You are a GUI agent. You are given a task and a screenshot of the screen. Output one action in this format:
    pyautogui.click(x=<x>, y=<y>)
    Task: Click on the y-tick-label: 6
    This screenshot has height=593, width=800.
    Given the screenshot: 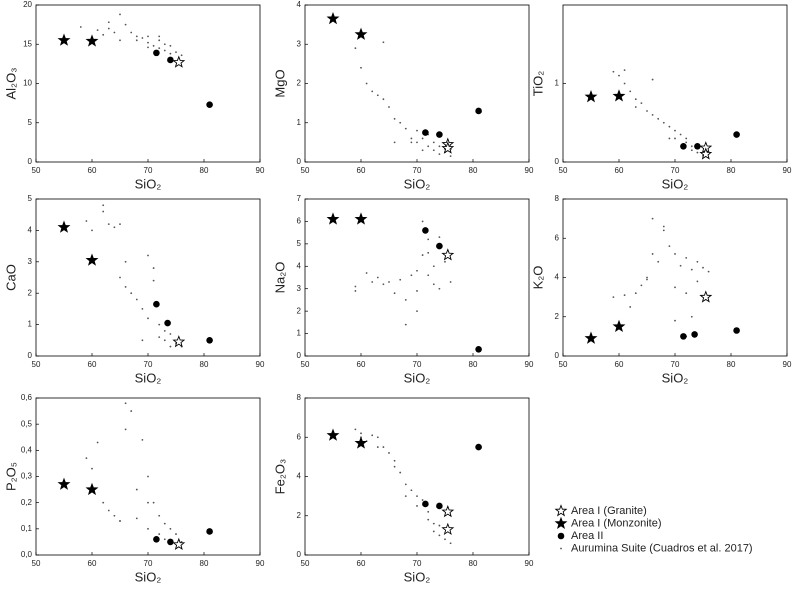 What is the action you would take?
    pyautogui.click(x=299, y=221)
    